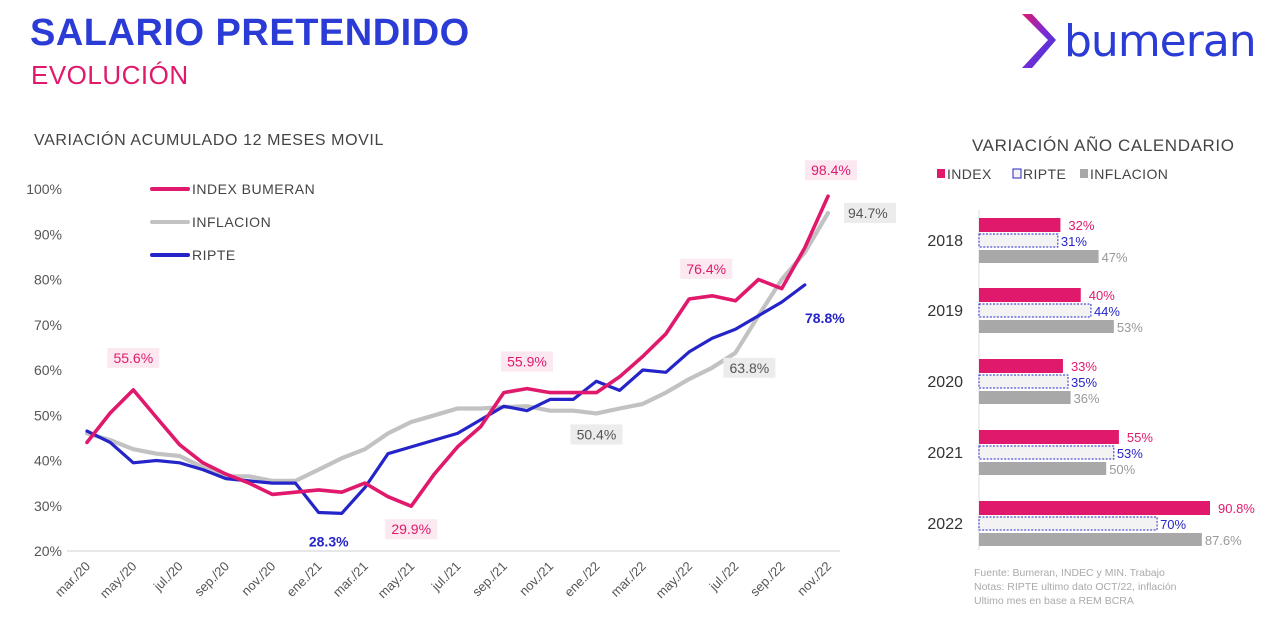 This screenshot has width=1280, height=636. I want to click on data-label: 98.4%, so click(831, 170).